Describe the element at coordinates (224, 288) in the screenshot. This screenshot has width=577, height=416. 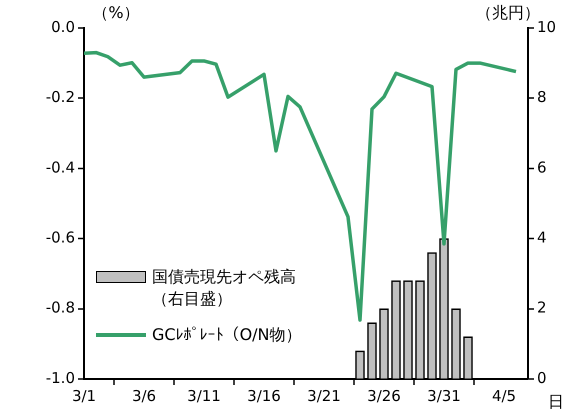
I see `legend-label: 国債売現先オペ残高（右目盛）` at that location.